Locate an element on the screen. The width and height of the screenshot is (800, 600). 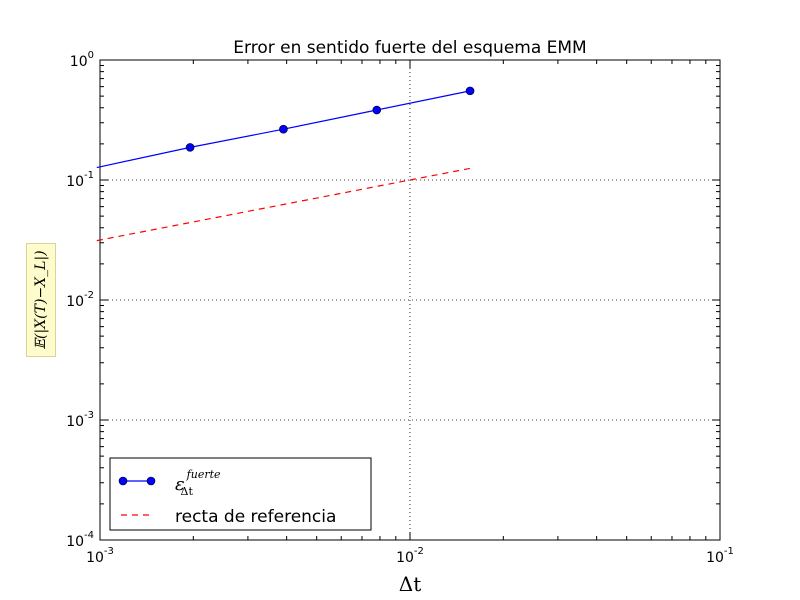
x-tick-label-exp: -2 is located at coordinates (419, 551).